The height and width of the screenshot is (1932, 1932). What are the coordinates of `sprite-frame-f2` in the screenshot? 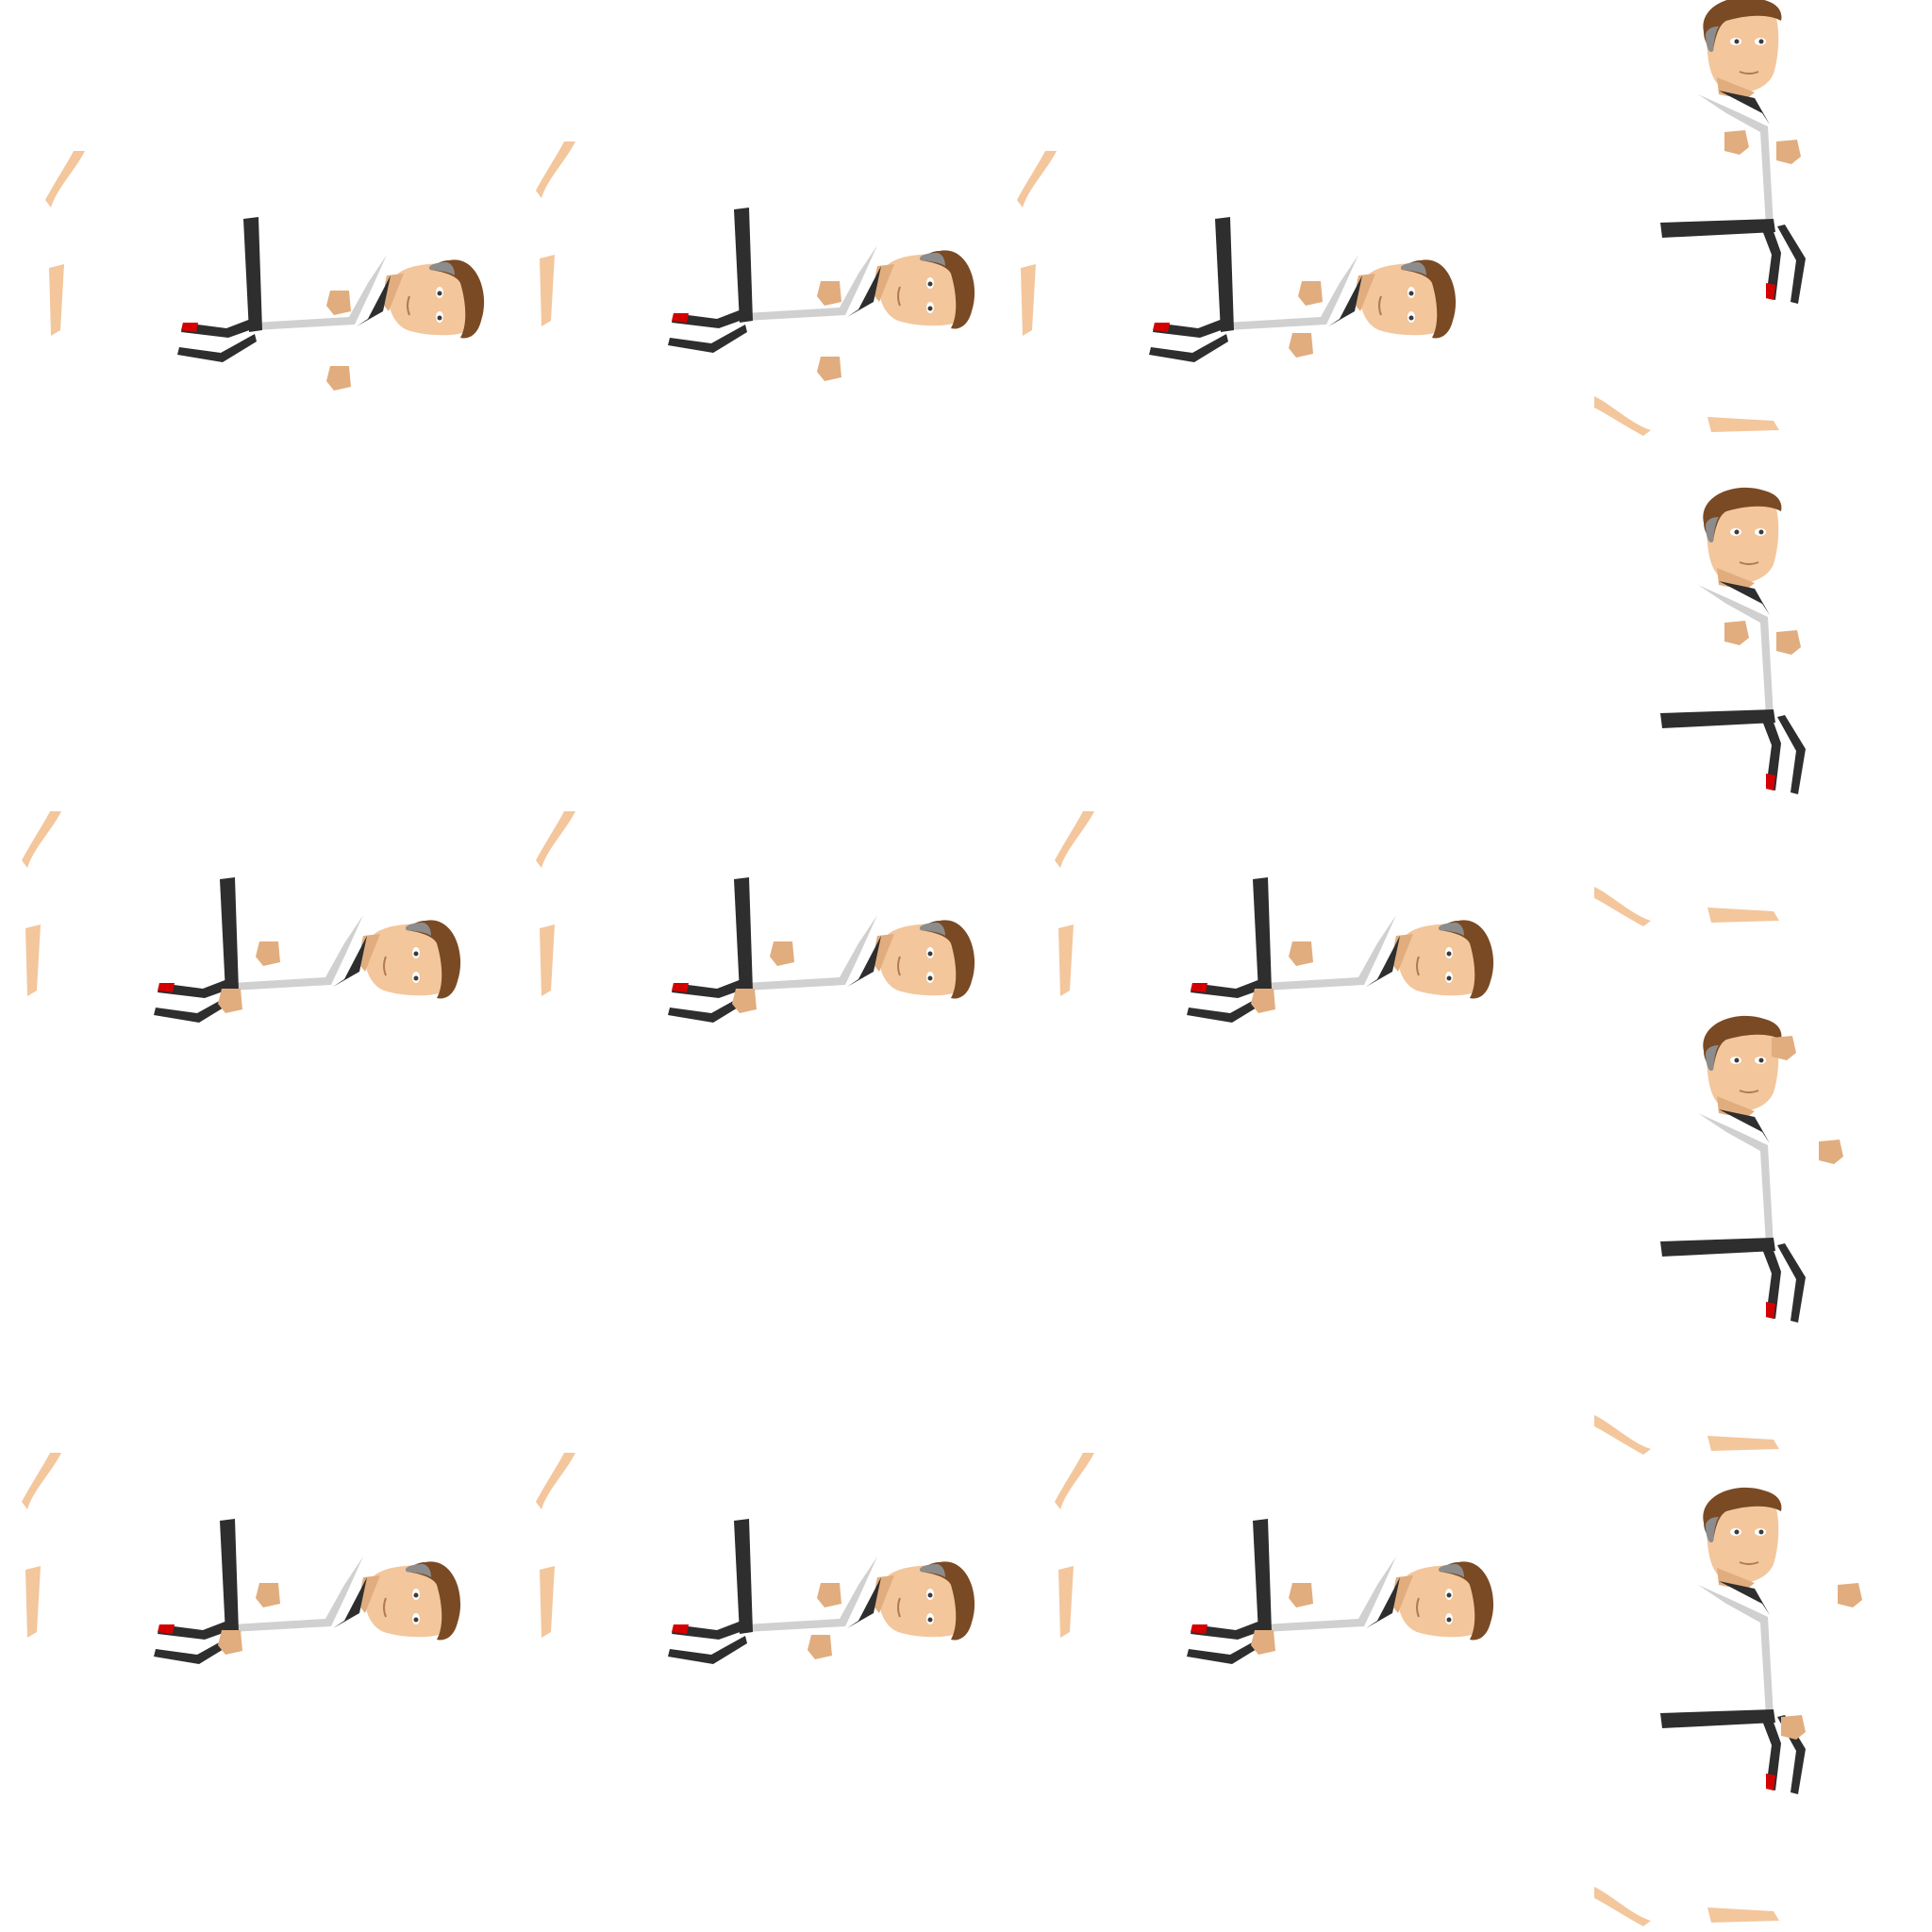 It's located at (756, 261).